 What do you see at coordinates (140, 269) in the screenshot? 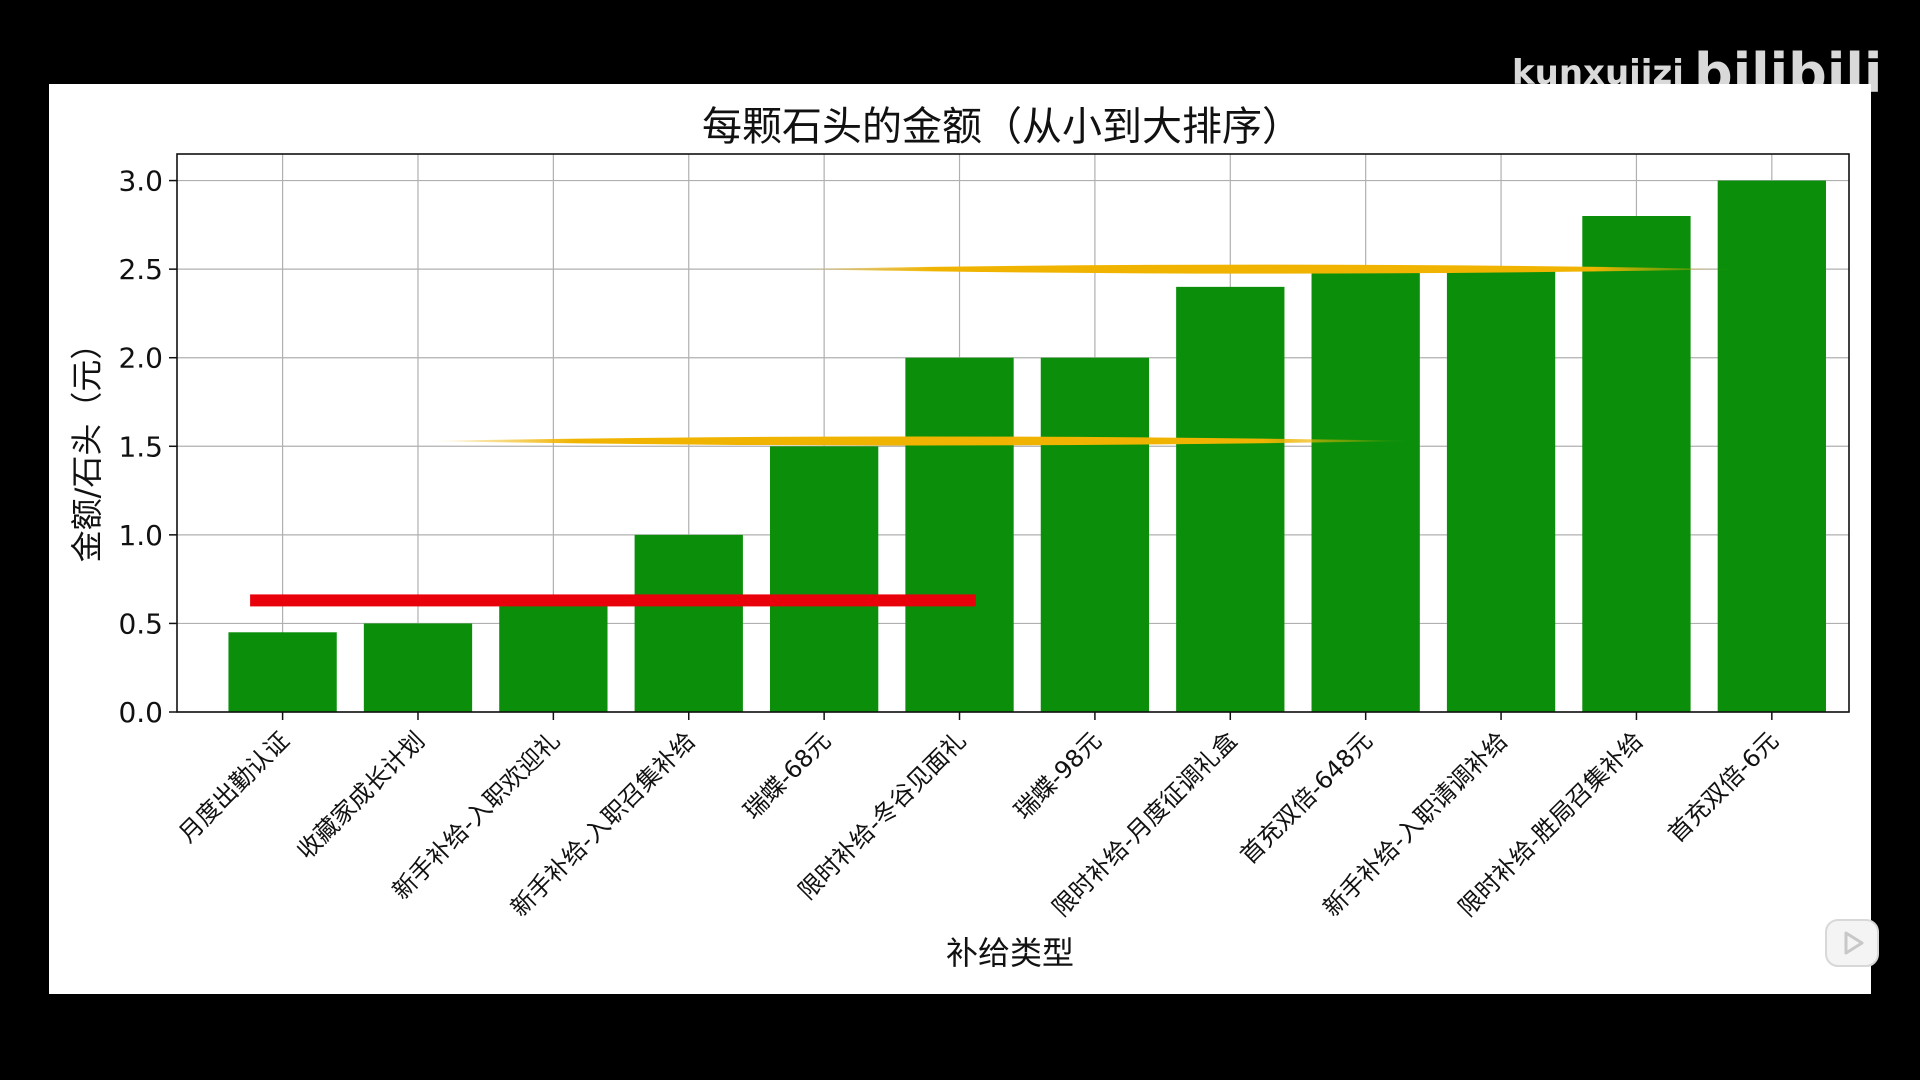
I see `y-tick-label: 2.5` at bounding box center [140, 269].